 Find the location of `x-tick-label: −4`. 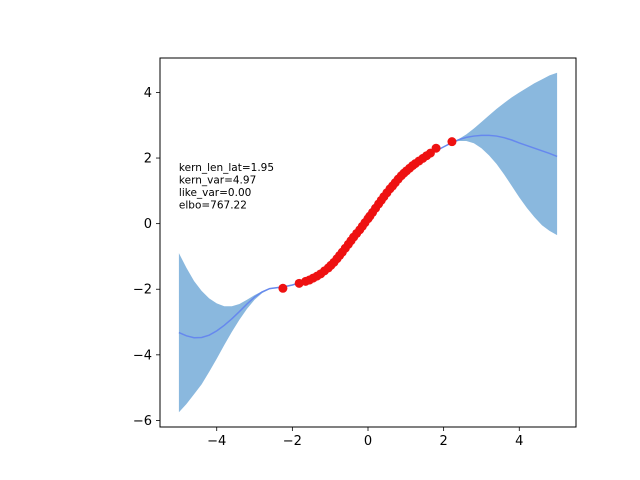

x-tick-label: −4 is located at coordinates (216, 441).